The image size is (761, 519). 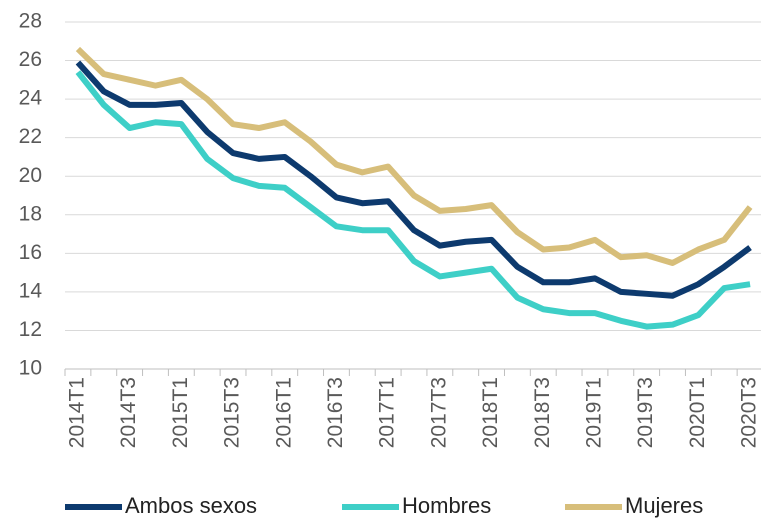 I want to click on legend-label: Hombres, so click(x=446, y=505).